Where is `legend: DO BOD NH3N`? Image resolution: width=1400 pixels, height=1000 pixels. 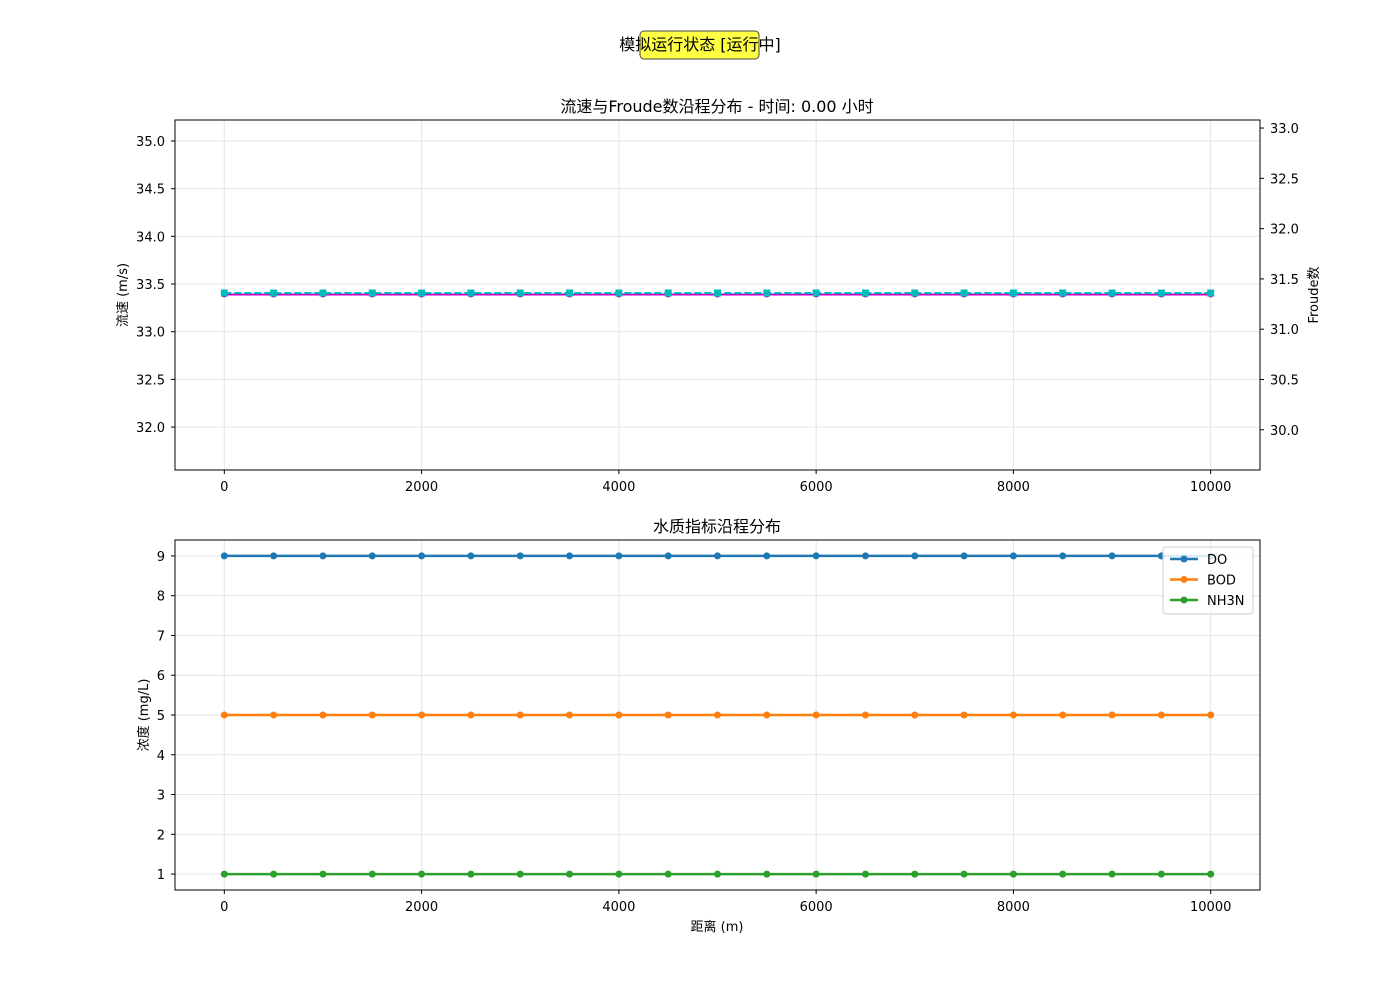
legend: DO BOD NH3N is located at coordinates (1208, 580).